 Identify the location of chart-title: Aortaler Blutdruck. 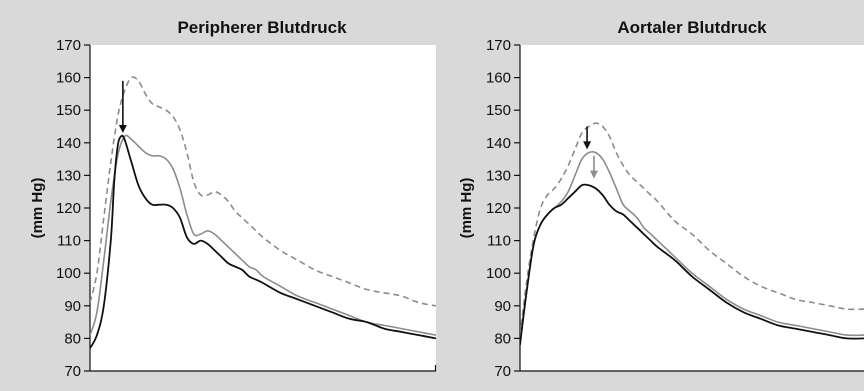
(692, 27).